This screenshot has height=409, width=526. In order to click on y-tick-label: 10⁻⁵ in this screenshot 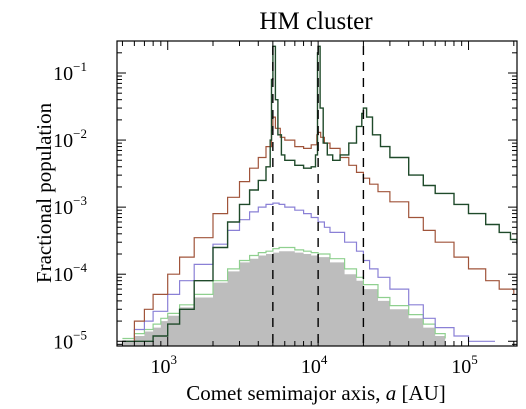, I will do `click(70, 340)`.